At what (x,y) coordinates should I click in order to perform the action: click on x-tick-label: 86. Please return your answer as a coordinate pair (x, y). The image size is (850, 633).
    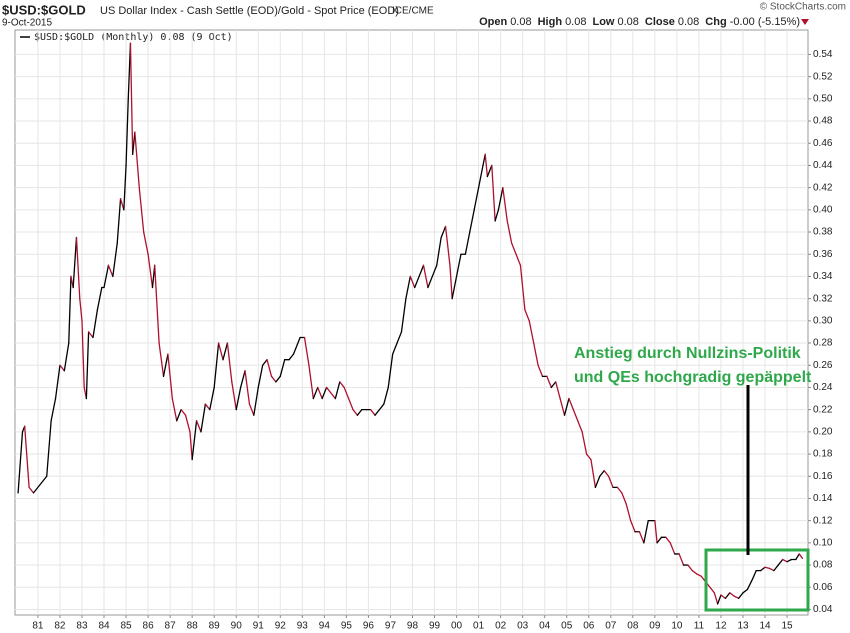
    Looking at the image, I should click on (149, 626).